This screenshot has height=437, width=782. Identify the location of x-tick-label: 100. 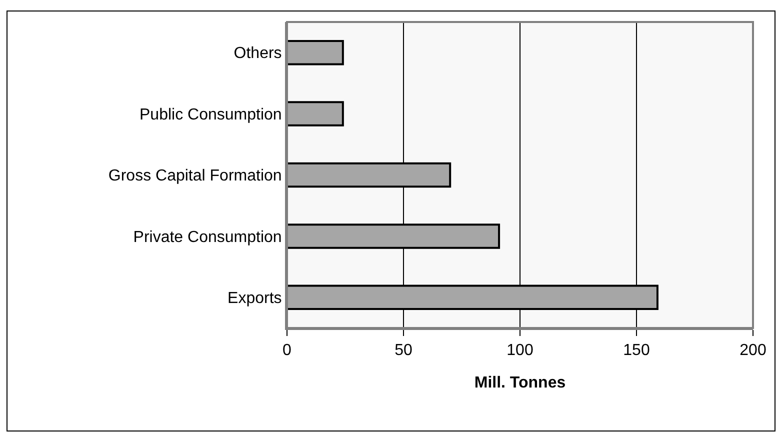
(520, 351).